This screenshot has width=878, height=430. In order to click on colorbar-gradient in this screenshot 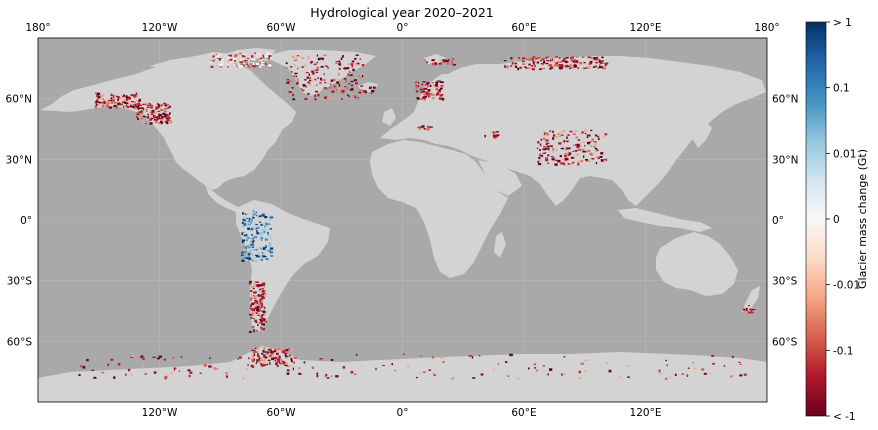, I will do `click(816, 219)`.